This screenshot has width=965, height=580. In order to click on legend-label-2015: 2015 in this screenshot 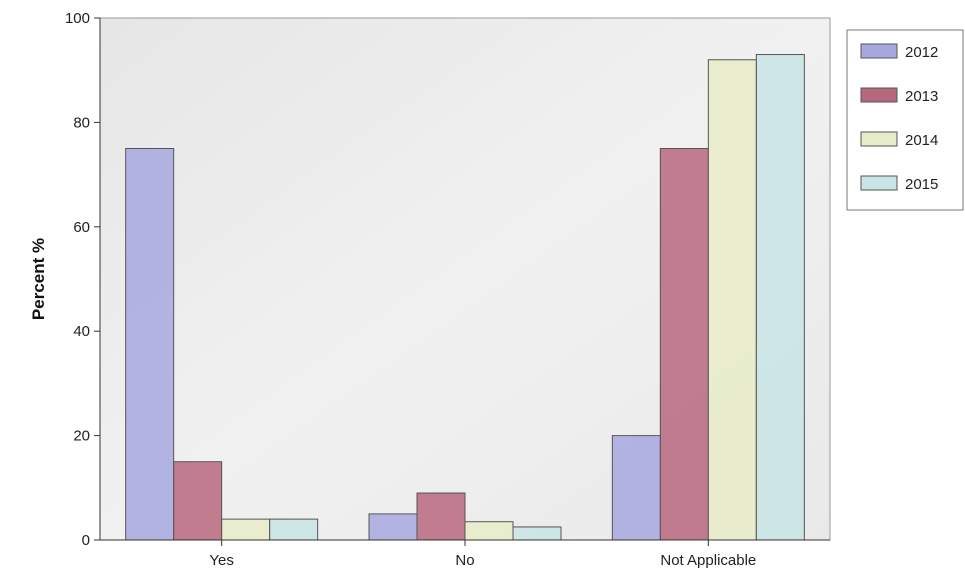, I will do `click(921, 184)`.